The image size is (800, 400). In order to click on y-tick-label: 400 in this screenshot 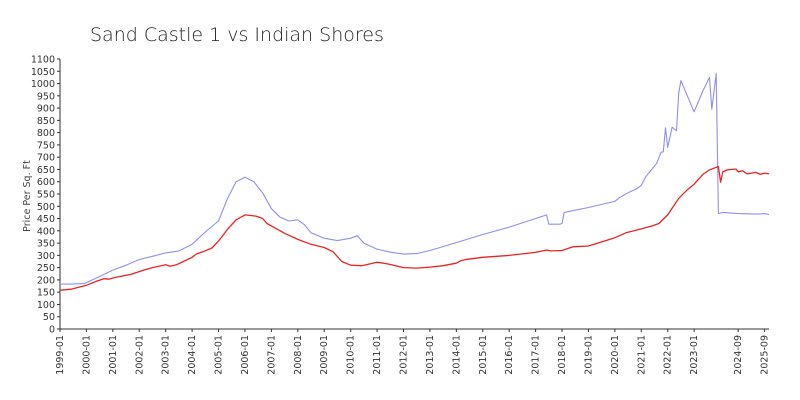, I will do `click(46, 231)`.